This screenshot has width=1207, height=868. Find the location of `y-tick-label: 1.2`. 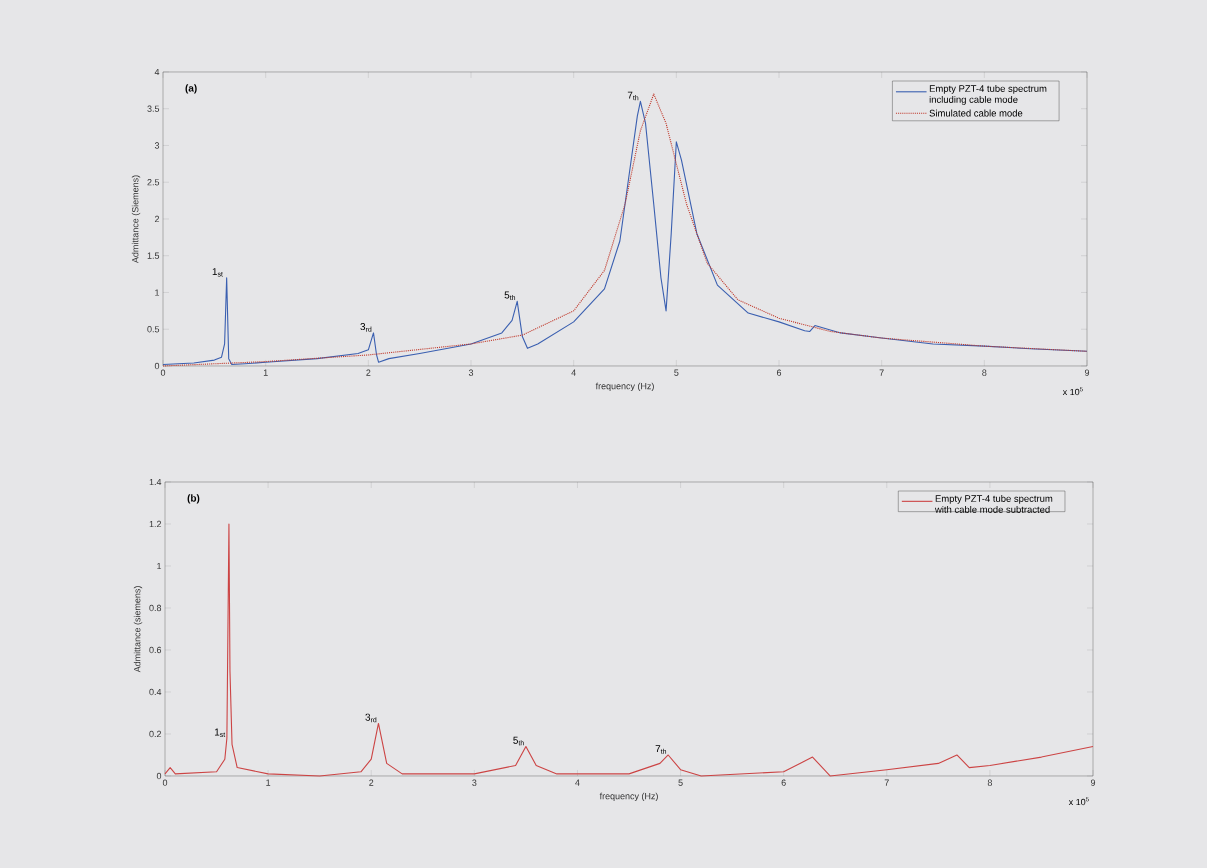

y-tick-label: 1.2 is located at coordinates (155, 524).